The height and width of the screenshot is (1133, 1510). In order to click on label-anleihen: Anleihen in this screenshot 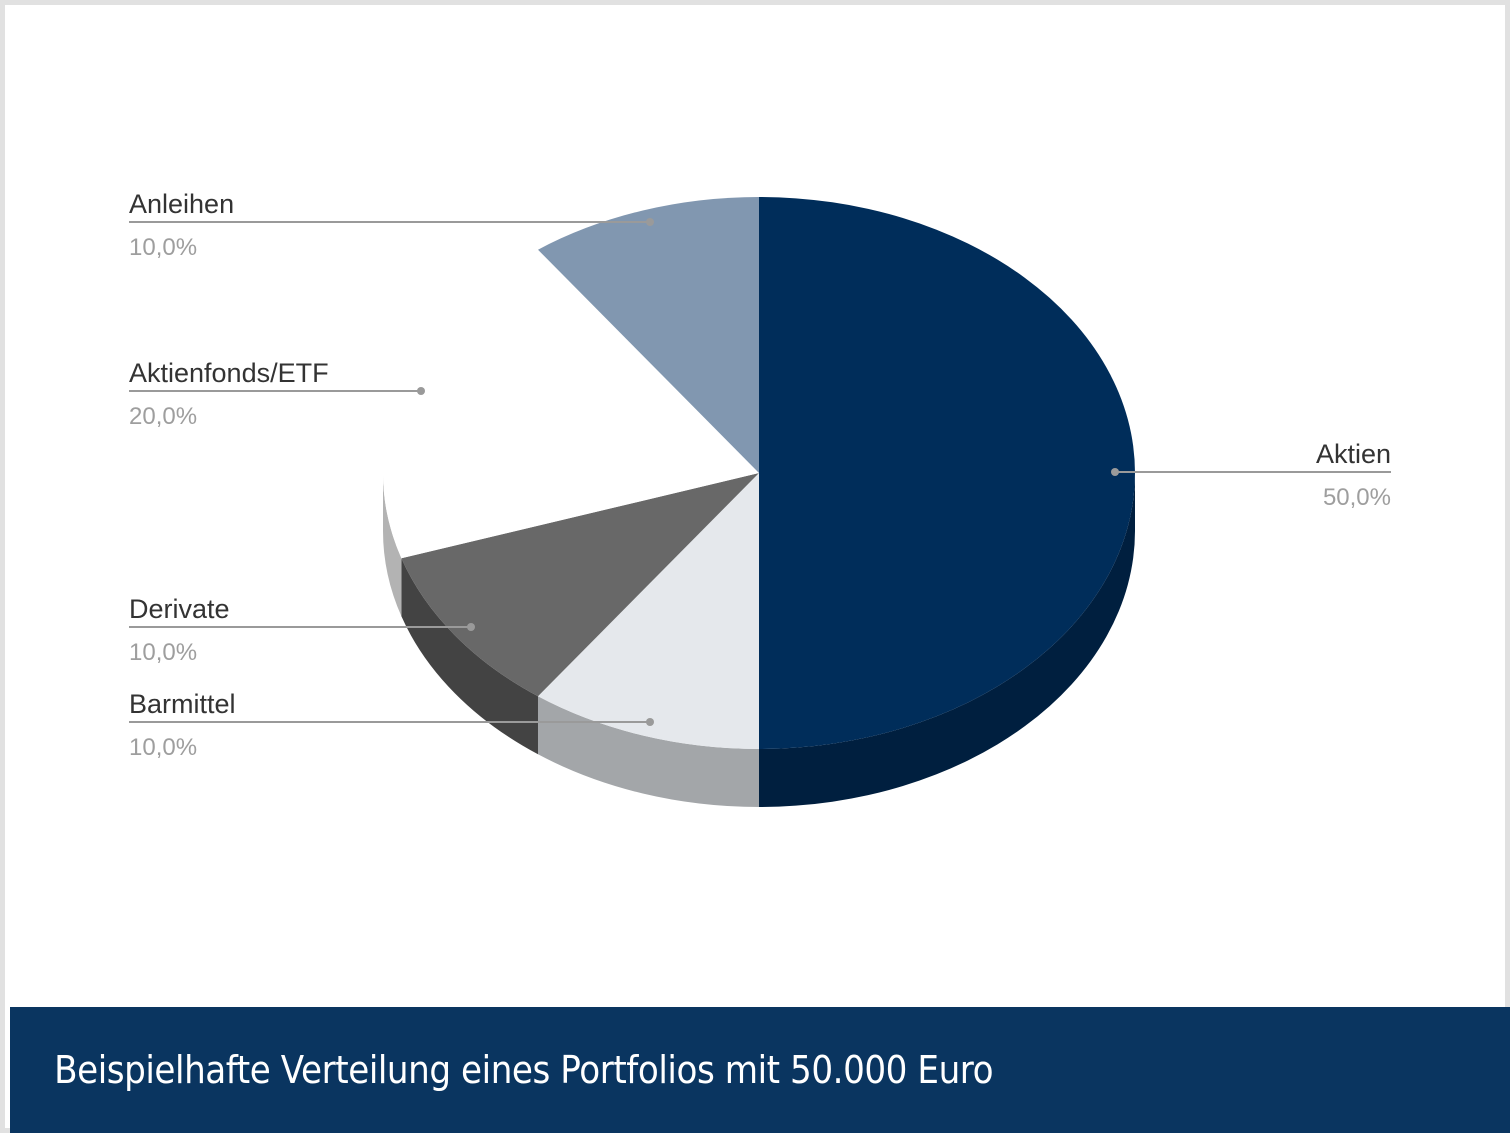, I will do `click(181, 204)`.